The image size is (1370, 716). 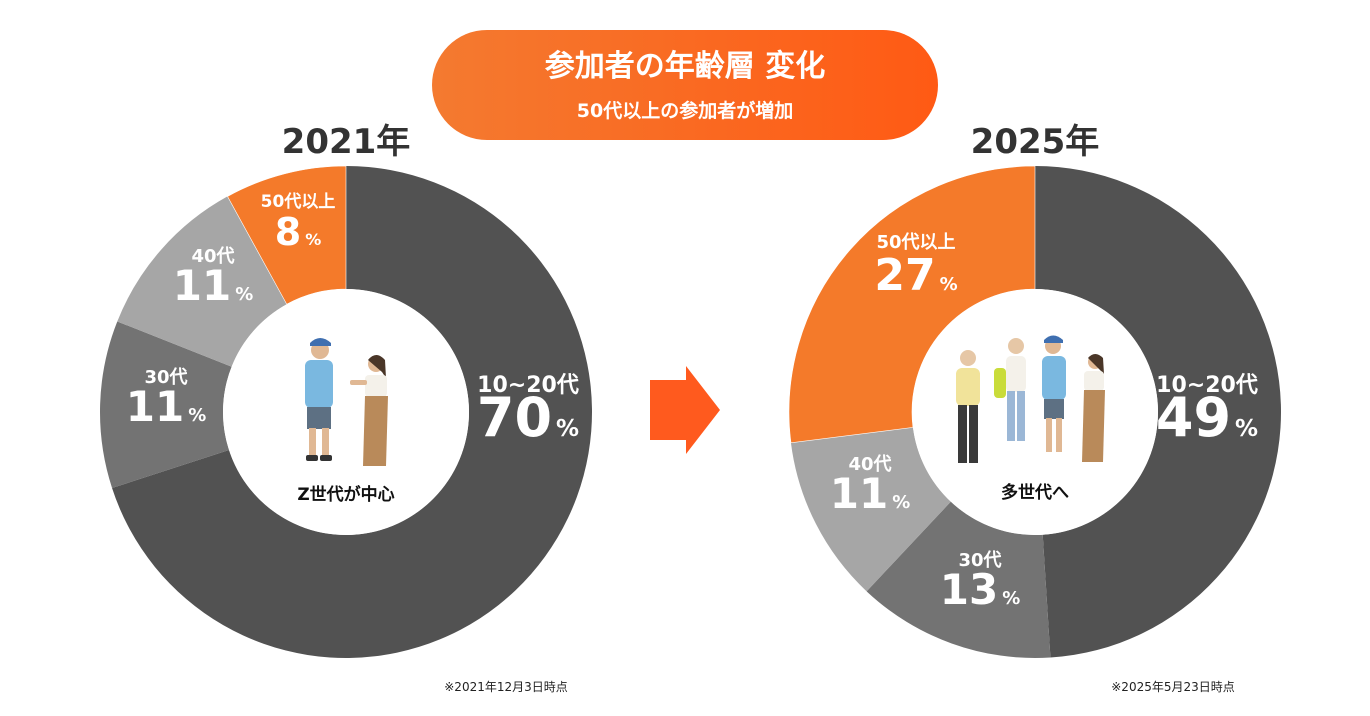 What do you see at coordinates (980, 589) in the screenshot?
I see `slice-percent-label: 13%` at bounding box center [980, 589].